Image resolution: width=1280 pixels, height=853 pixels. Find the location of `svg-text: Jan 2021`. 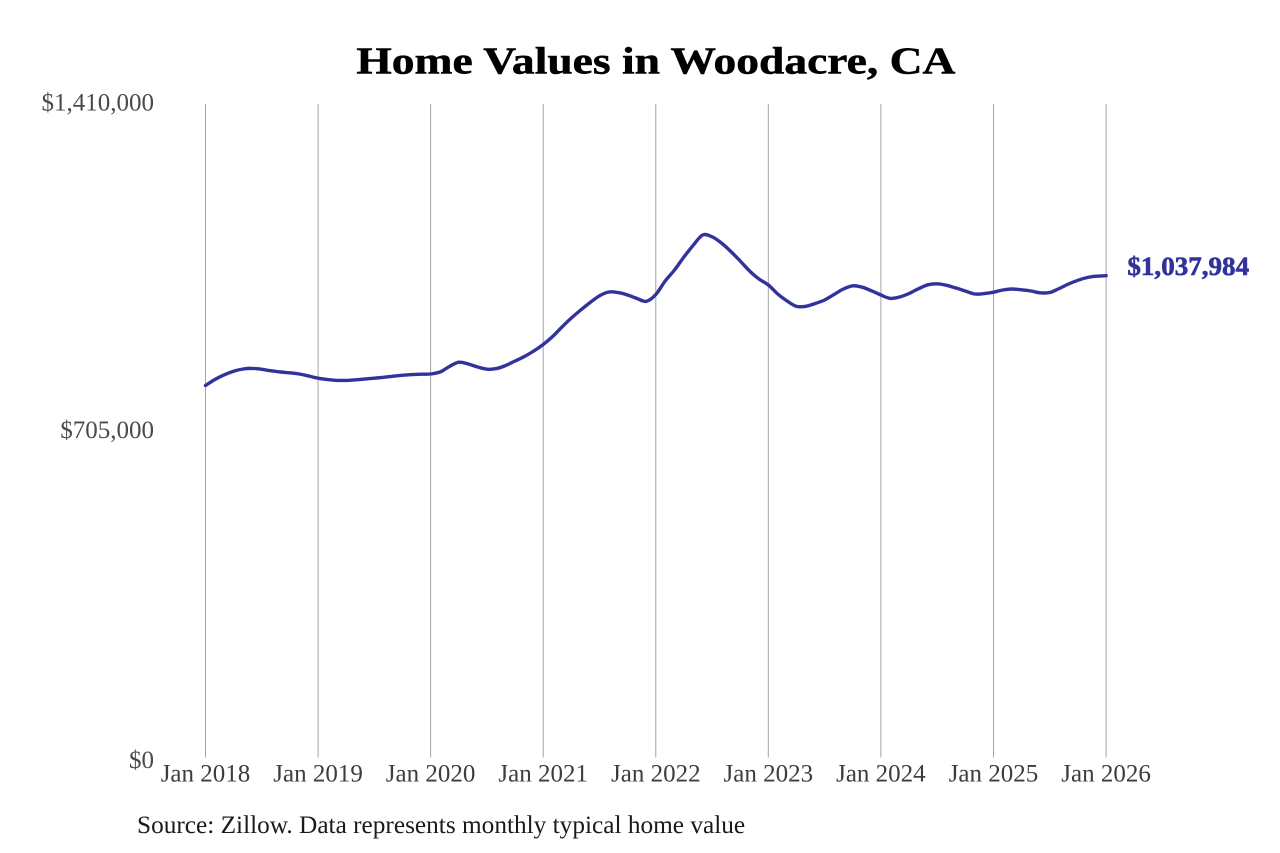

svg-text: Jan 2021 is located at coordinates (543, 774).